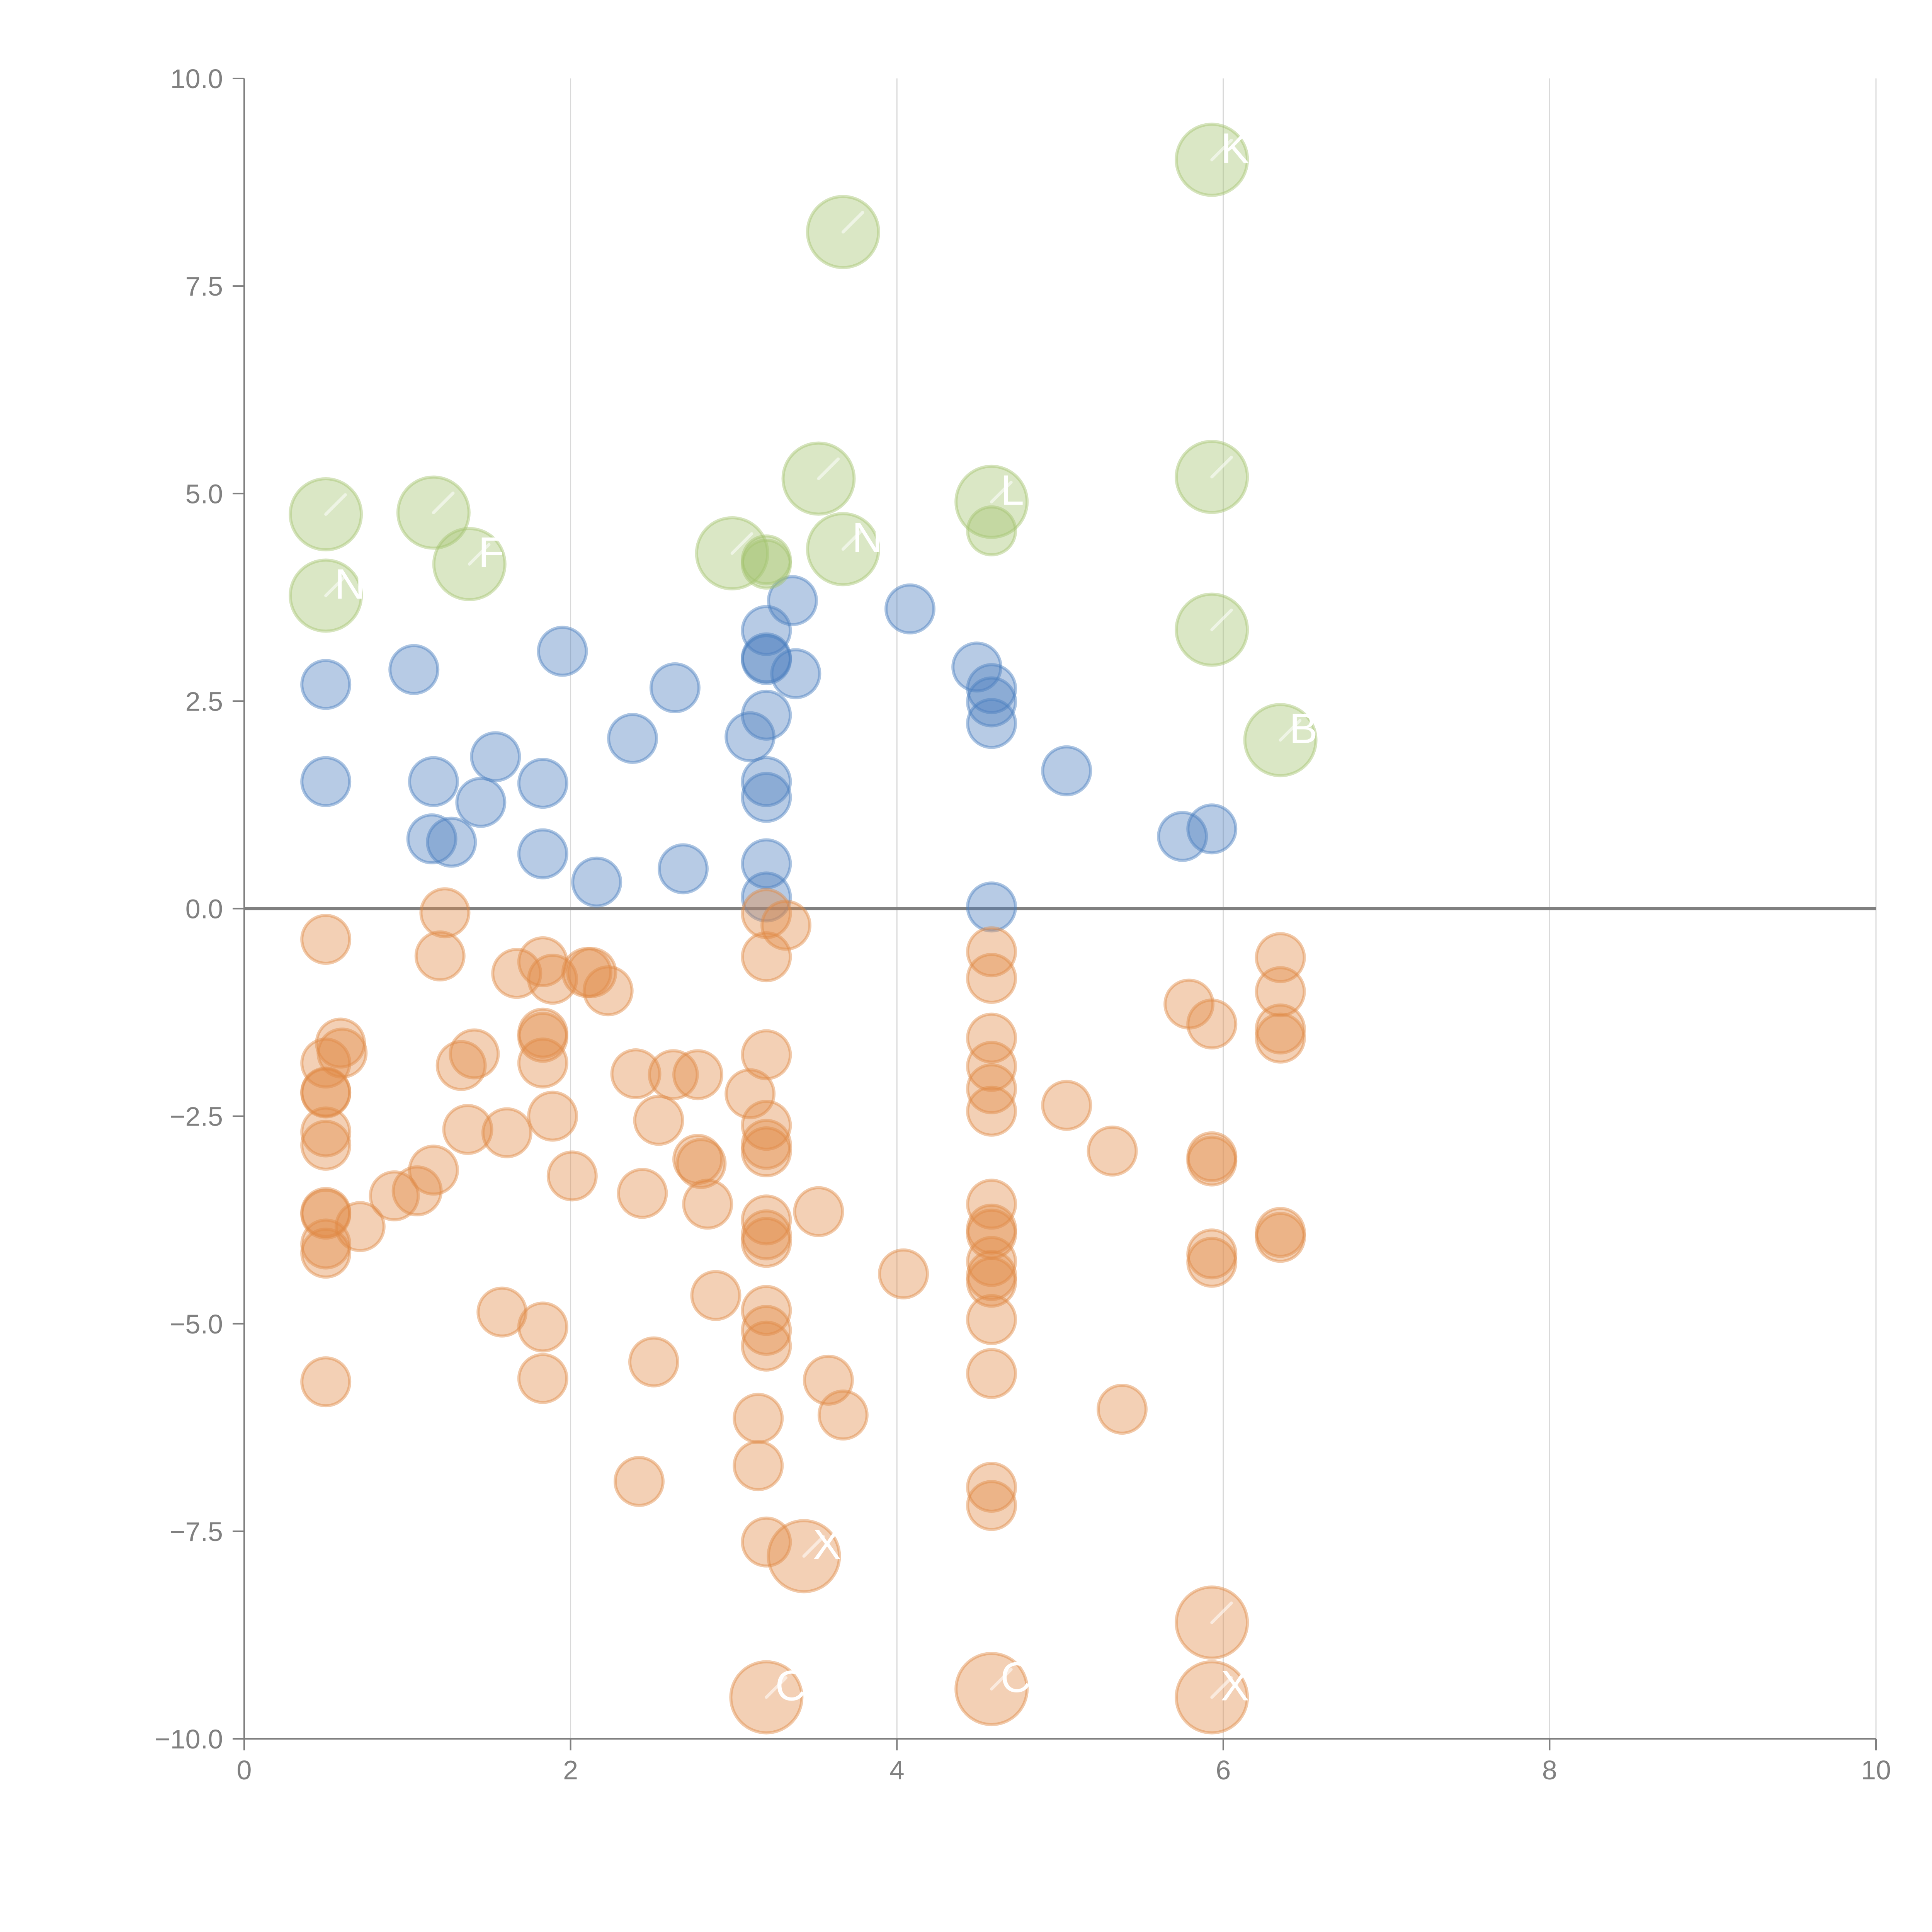 The height and width of the screenshot is (1932, 1932). What do you see at coordinates (244, 1770) in the screenshot?
I see `x-tick-label: 0` at bounding box center [244, 1770].